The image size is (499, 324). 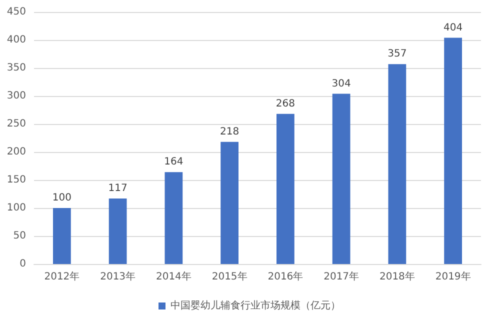 I want to click on y-tick-label: 400, so click(x=16, y=40).